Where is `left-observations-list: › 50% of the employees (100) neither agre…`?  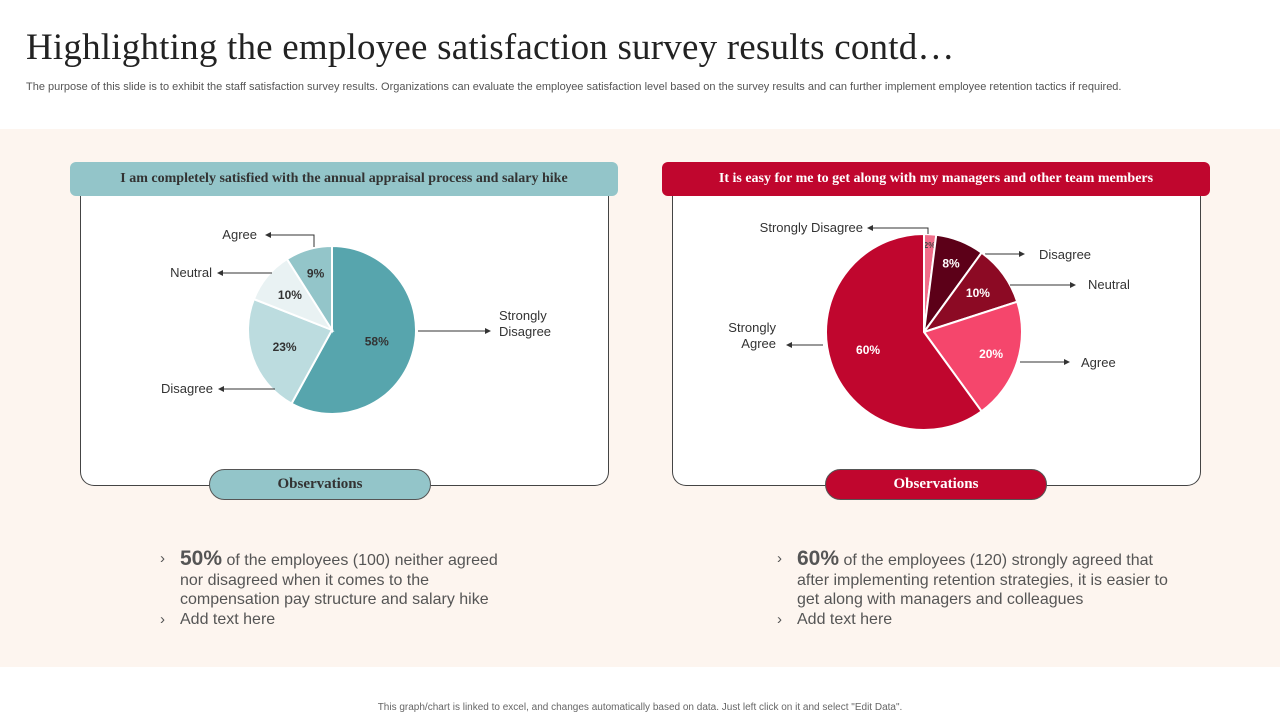
left-observations-list: › 50% of the employees (100) neither agre… is located at coordinates (340, 588).